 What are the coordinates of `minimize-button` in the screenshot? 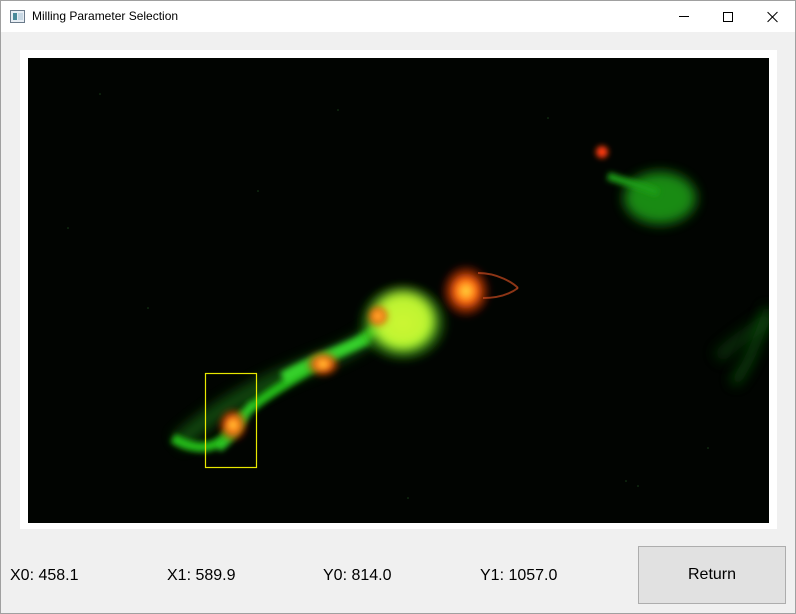 It's located at (683, 16).